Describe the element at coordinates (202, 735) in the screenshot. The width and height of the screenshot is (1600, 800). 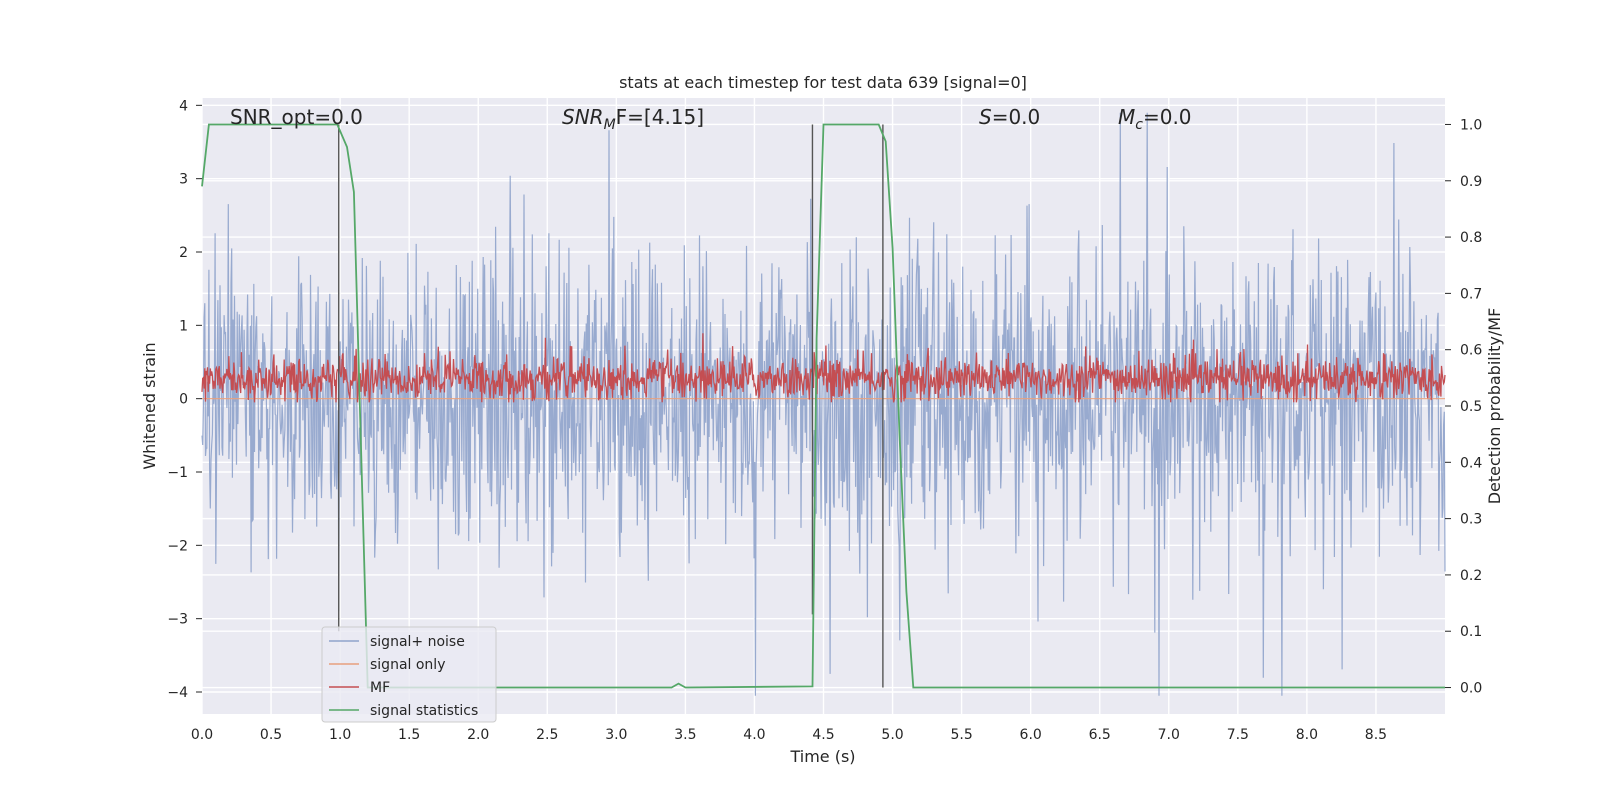
I see `x-tick-label: 0.0` at that location.